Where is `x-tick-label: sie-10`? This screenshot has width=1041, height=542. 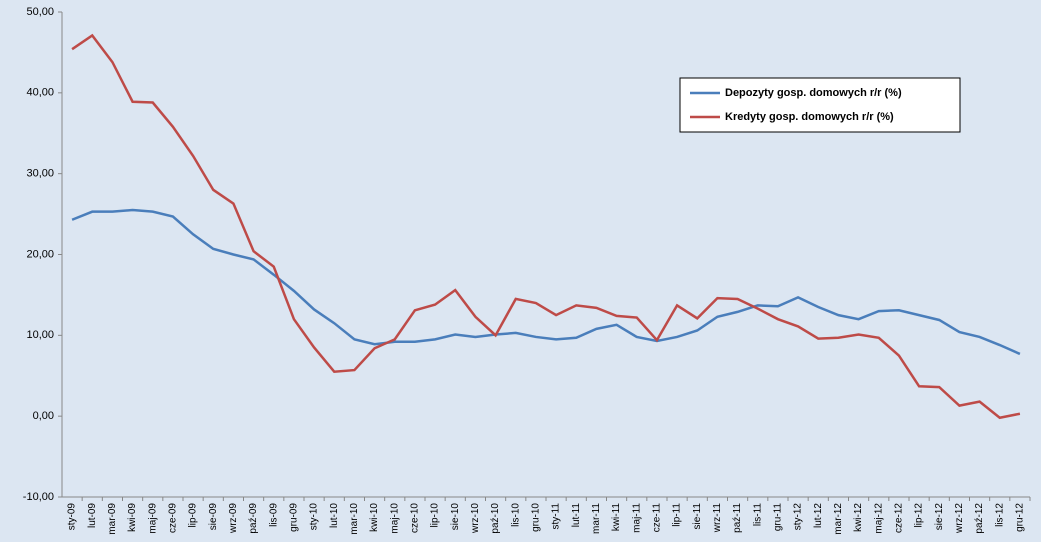 x-tick-label: sie-10 is located at coordinates (455, 517).